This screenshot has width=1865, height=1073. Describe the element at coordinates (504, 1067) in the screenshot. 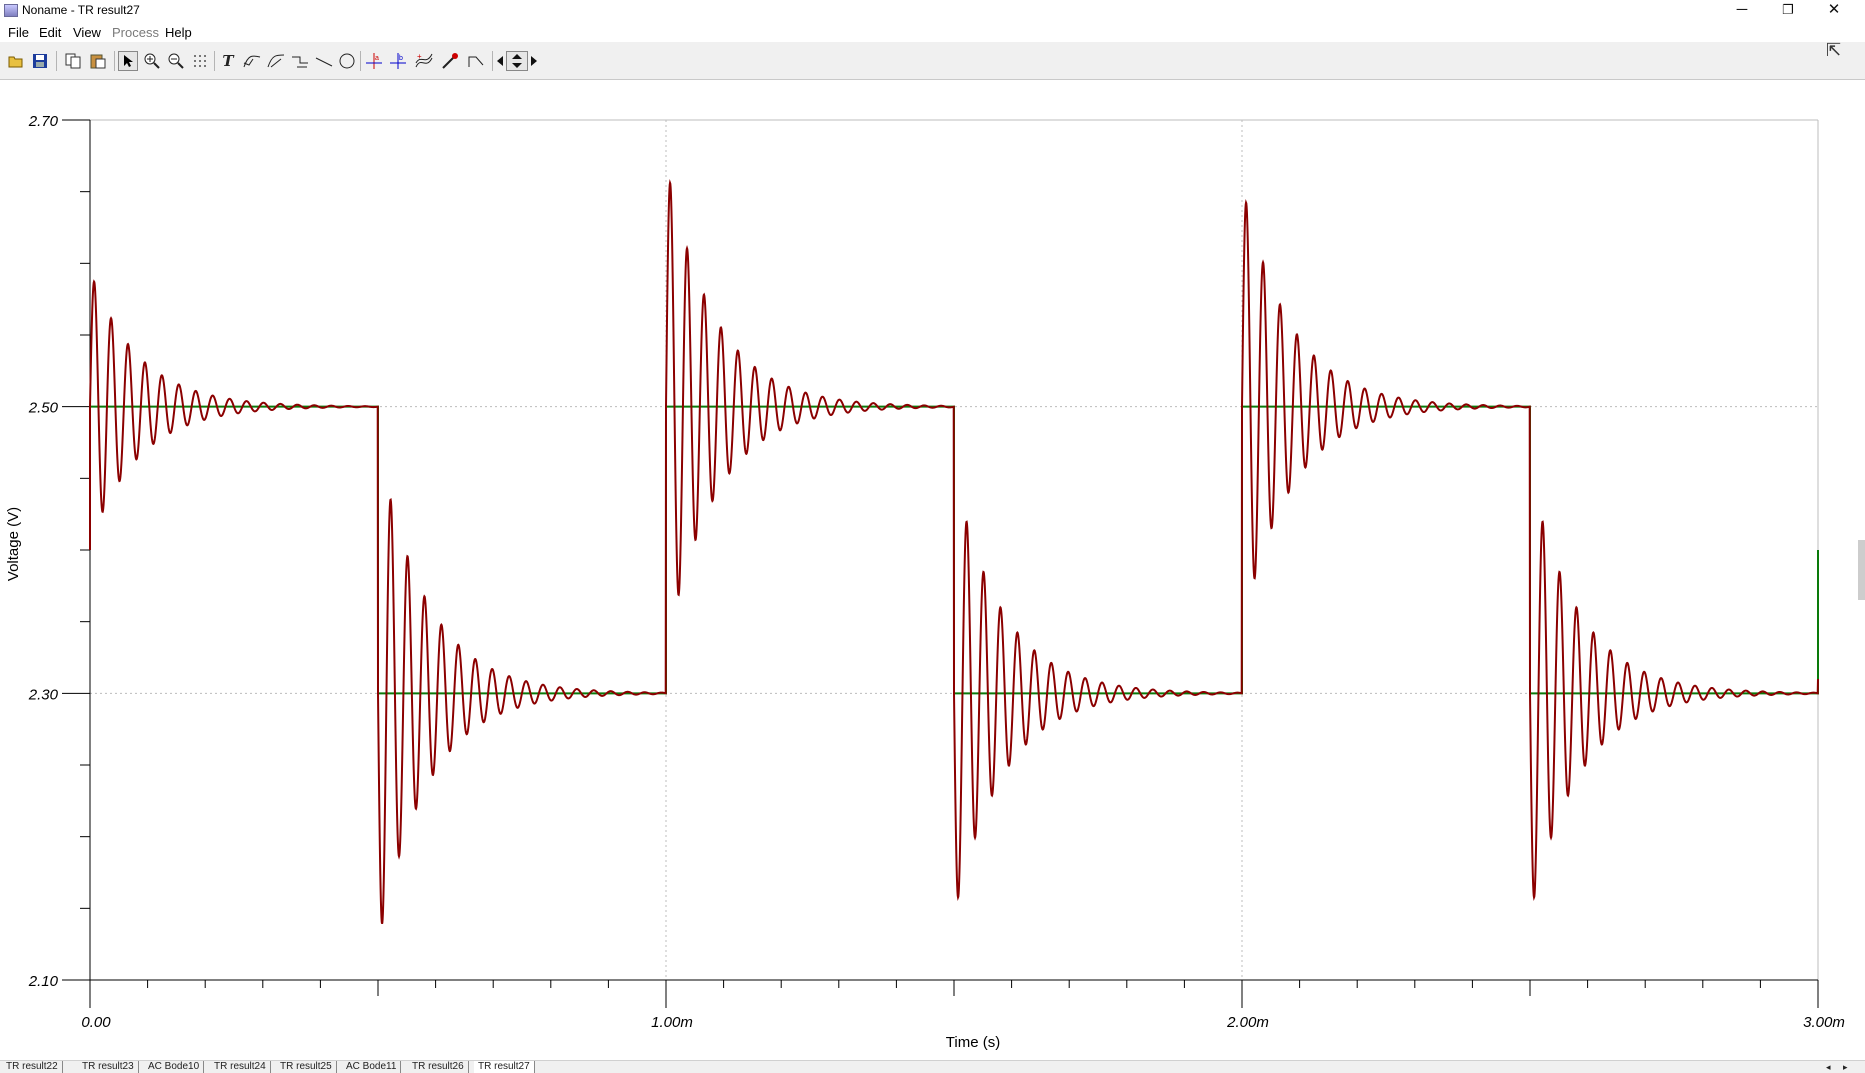

I see `tab-tr-result27: TR result27` at that location.